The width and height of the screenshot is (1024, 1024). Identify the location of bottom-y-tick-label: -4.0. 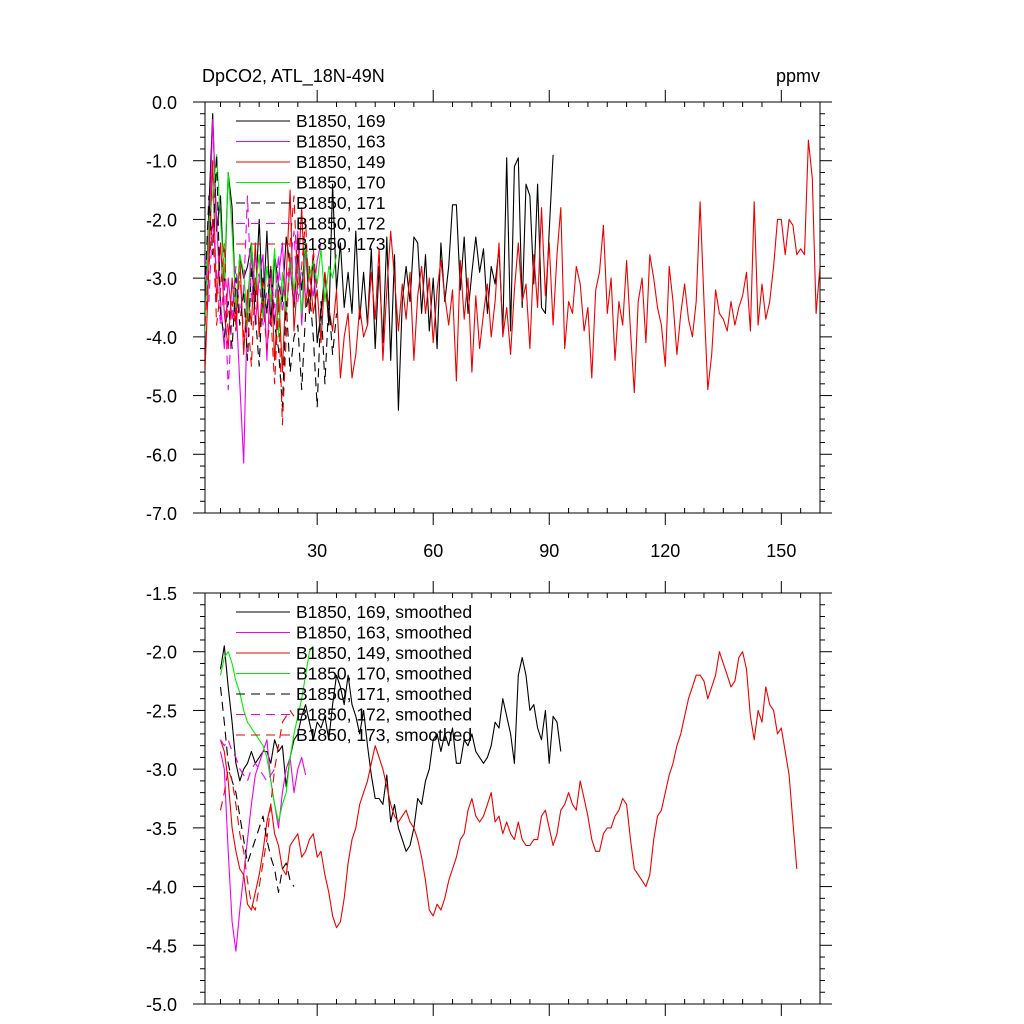
(161, 888).